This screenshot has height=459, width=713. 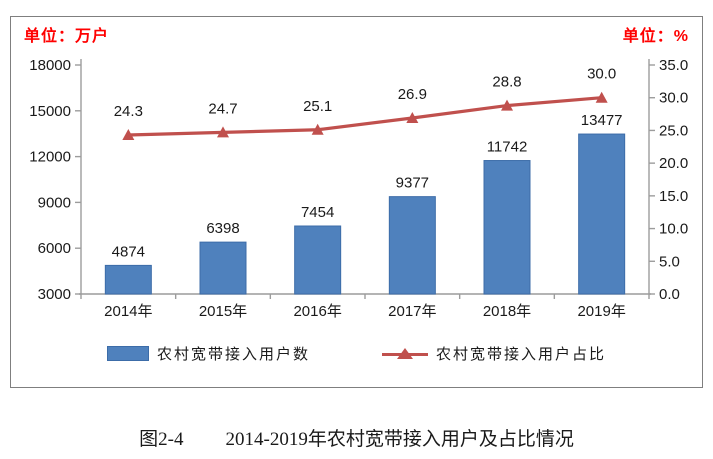 What do you see at coordinates (356, 353) in the screenshot?
I see `legend: 农村宽带接入用户数 农村宽带接入用户占比` at bounding box center [356, 353].